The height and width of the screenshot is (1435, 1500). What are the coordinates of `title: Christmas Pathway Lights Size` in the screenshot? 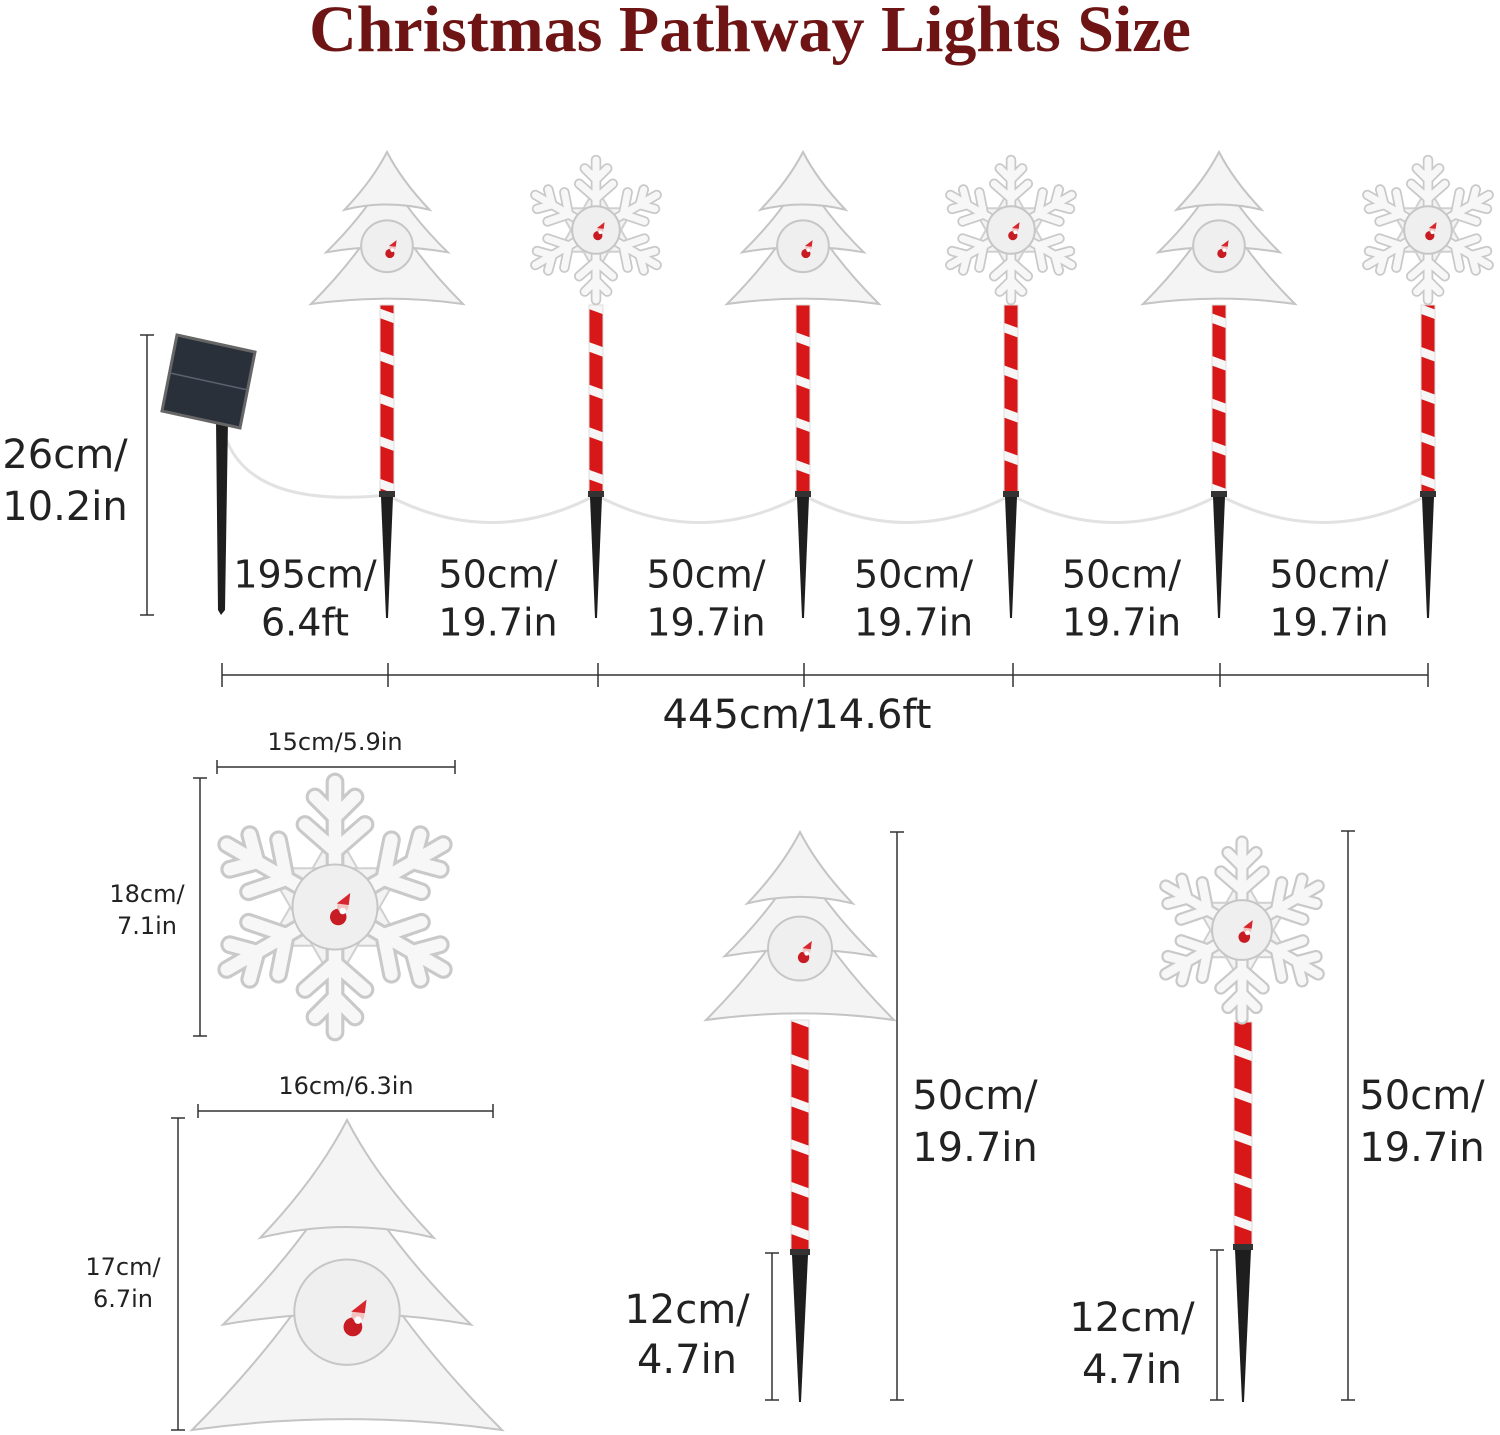 It's located at (750, 33).